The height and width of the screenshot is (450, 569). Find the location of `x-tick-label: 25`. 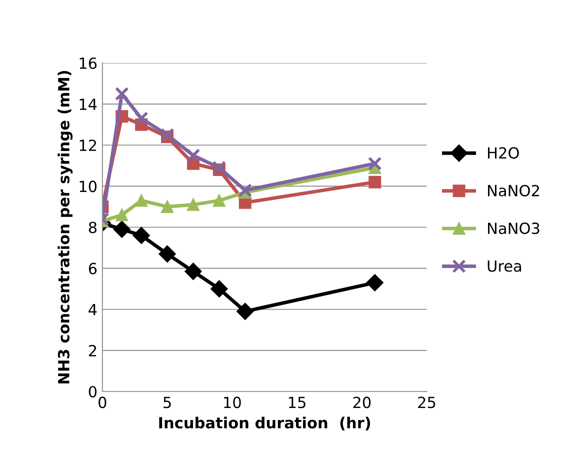

x-tick-label: 25 is located at coordinates (427, 402).